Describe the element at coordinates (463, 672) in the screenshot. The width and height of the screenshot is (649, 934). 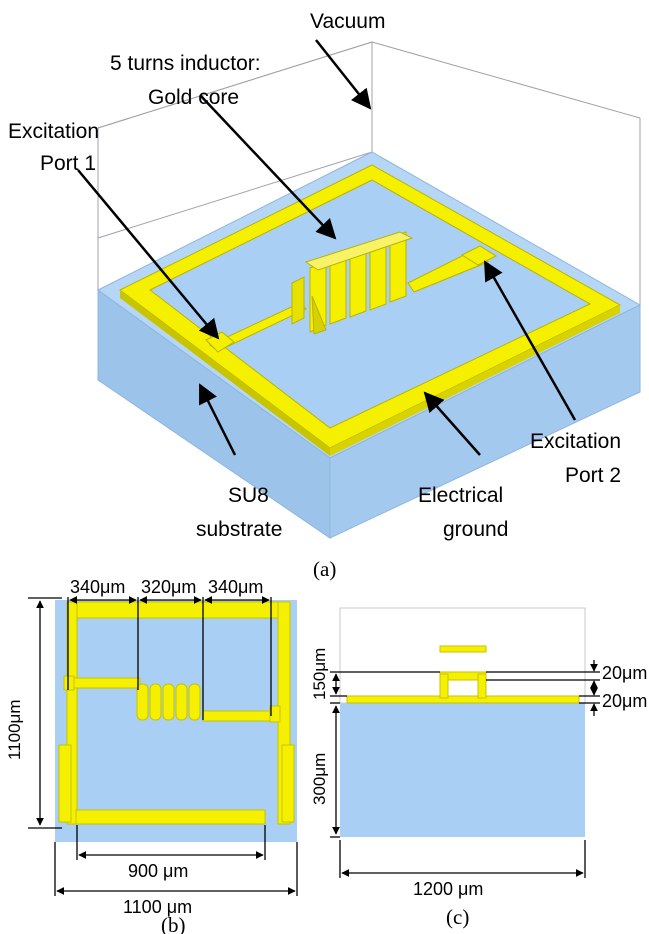
I see `coil-side-view` at that location.